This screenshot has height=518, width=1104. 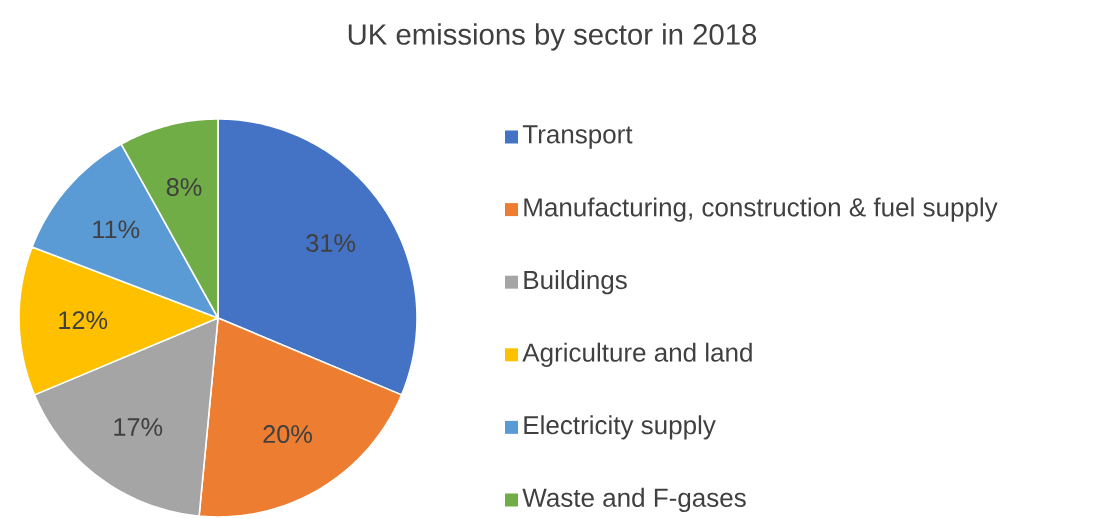 I want to click on legend-label: Buildings, so click(x=575, y=282).